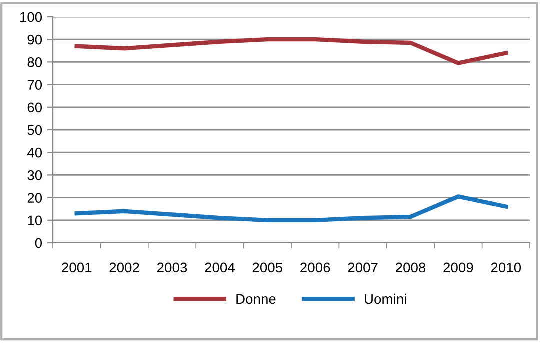 Image resolution: width=541 pixels, height=343 pixels. Describe the element at coordinates (220, 267) in the screenshot. I see `x-tick-label: 2004` at that location.